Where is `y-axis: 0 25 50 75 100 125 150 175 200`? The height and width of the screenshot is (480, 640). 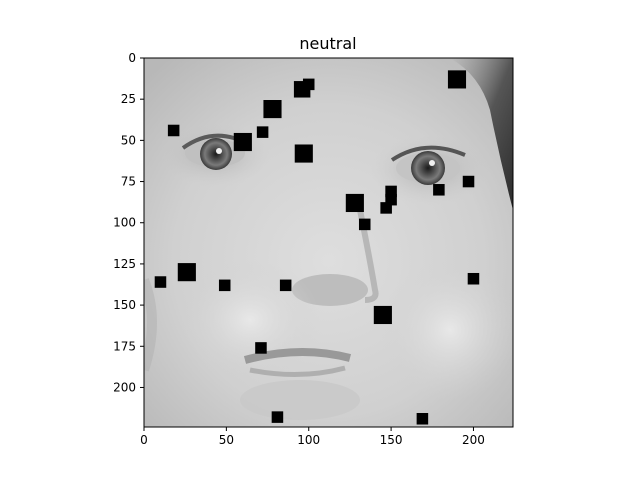
y-axis: 0 25 50 75 100 125 150 175 200 is located at coordinates (128, 222).